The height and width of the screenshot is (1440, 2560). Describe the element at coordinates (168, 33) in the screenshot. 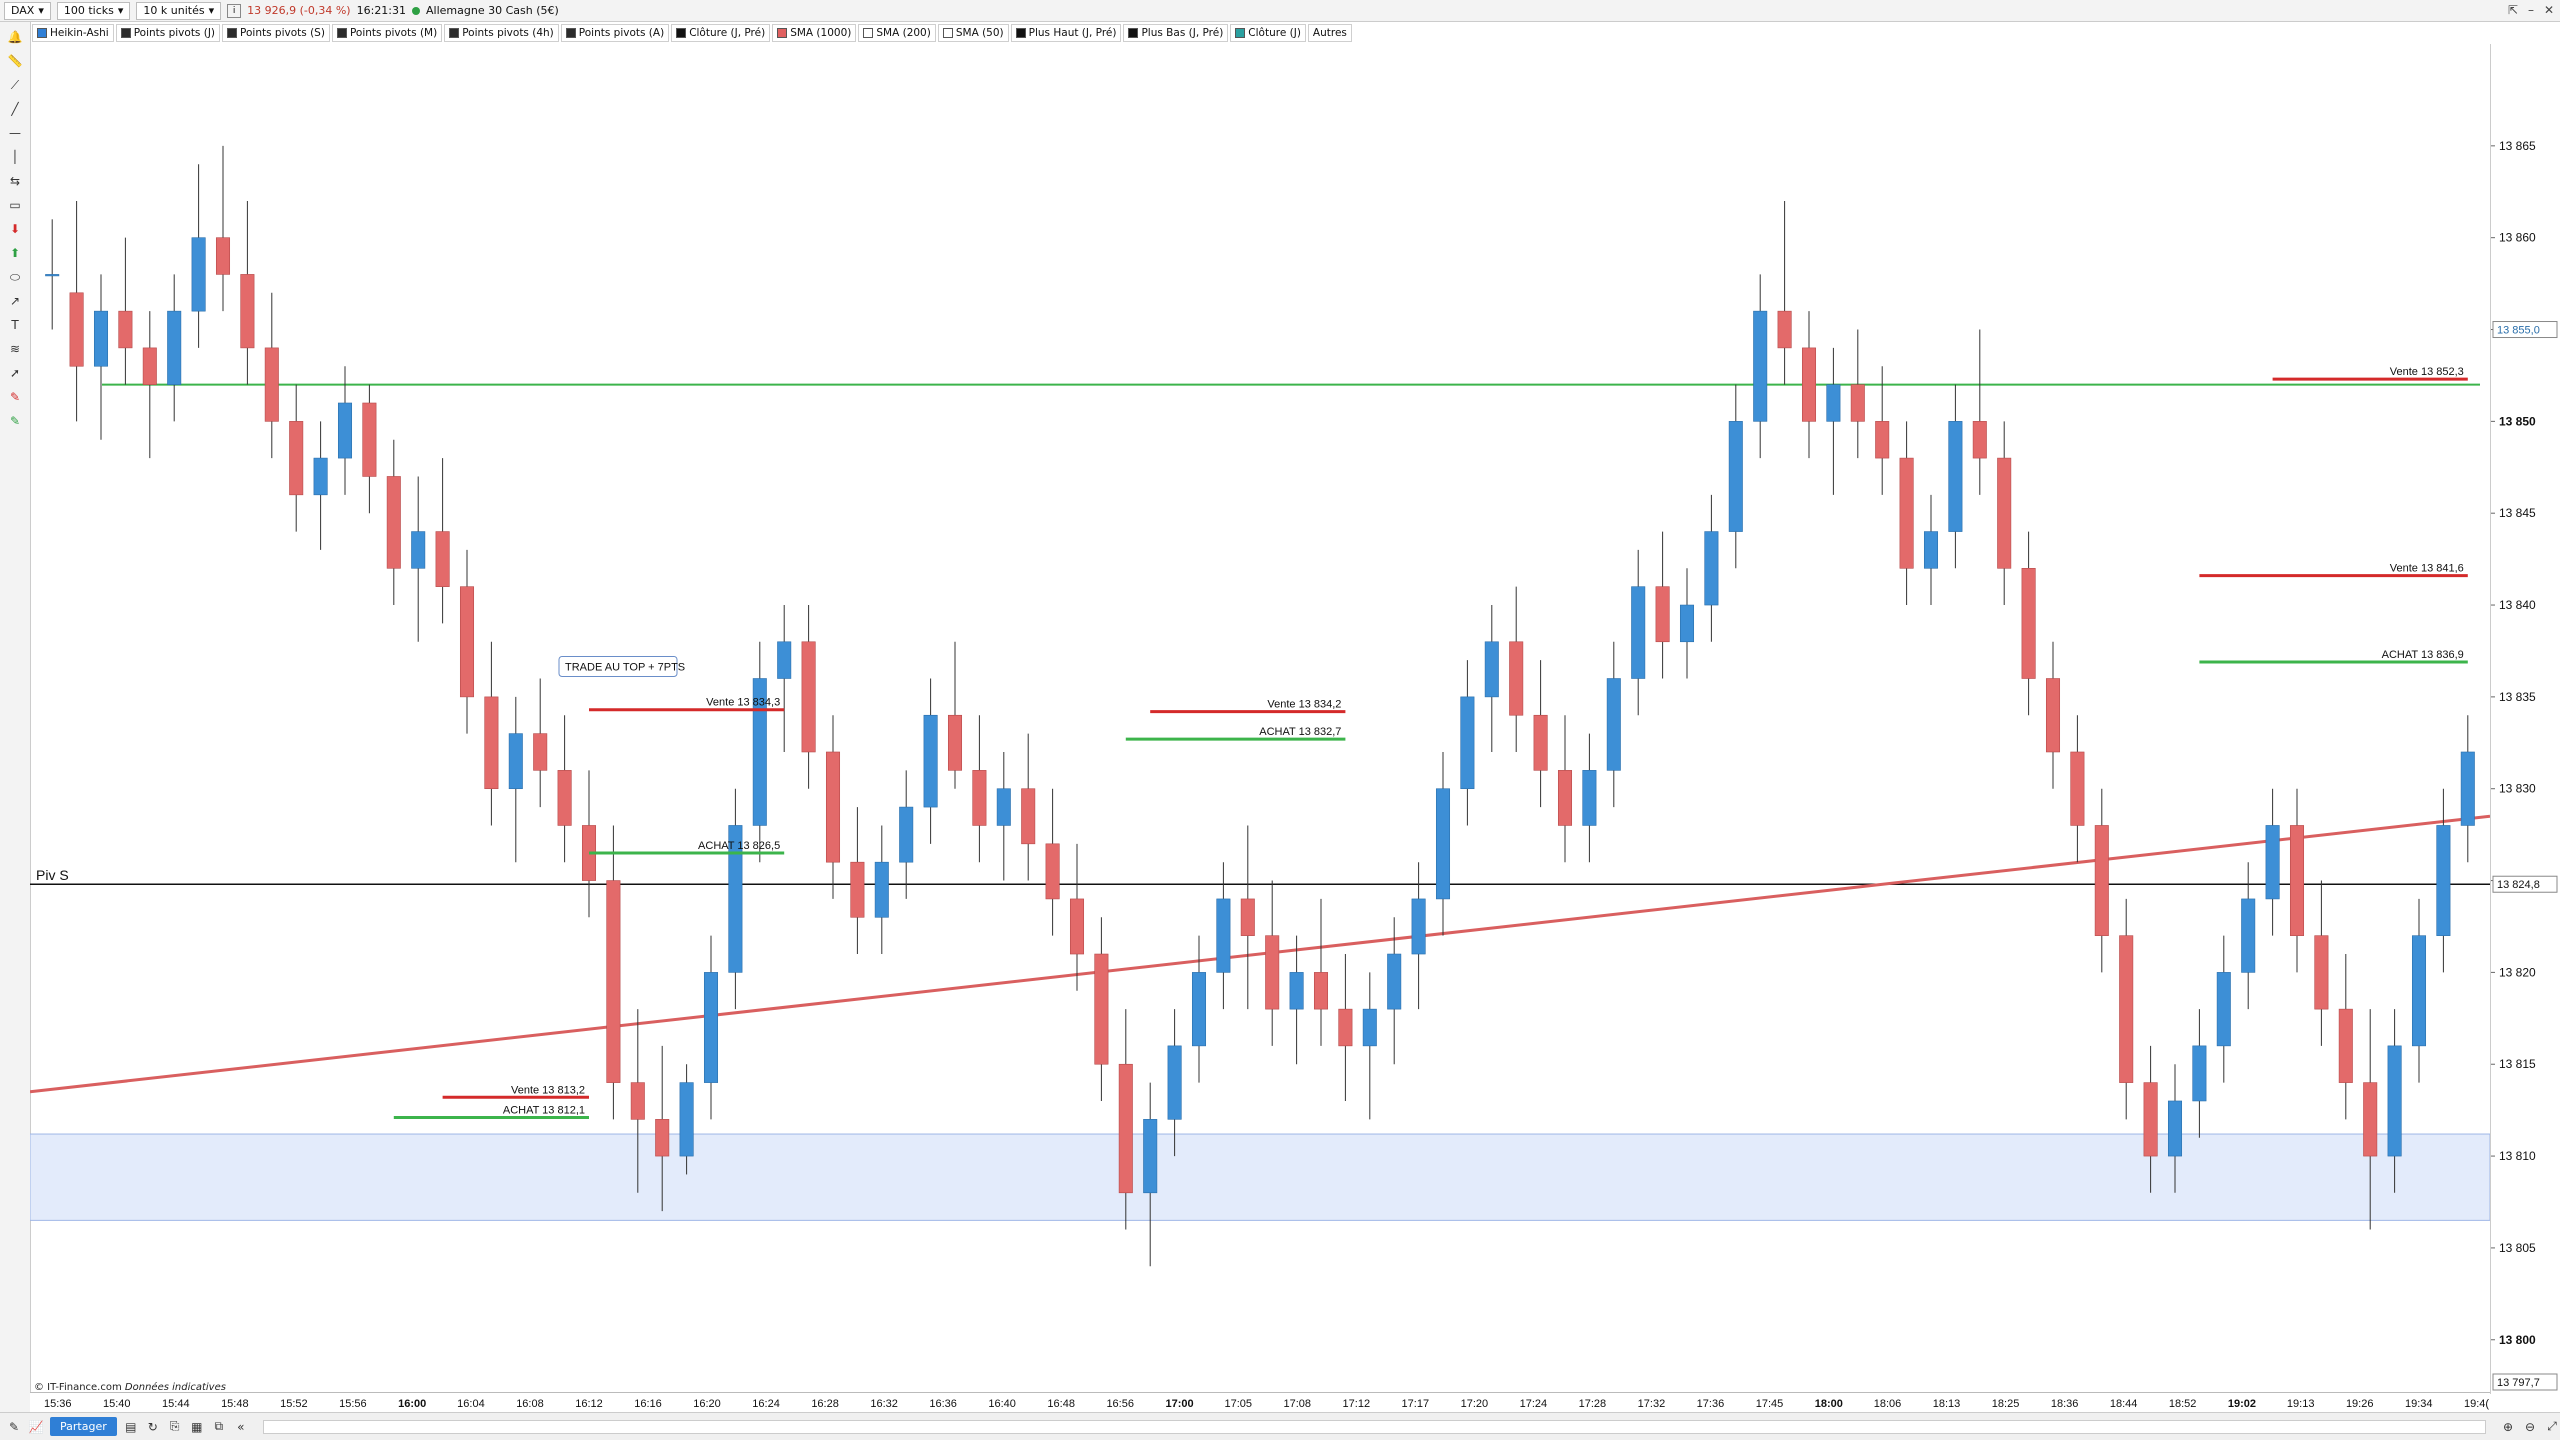

I see `indicator-chip: Points pivots (J)` at that location.